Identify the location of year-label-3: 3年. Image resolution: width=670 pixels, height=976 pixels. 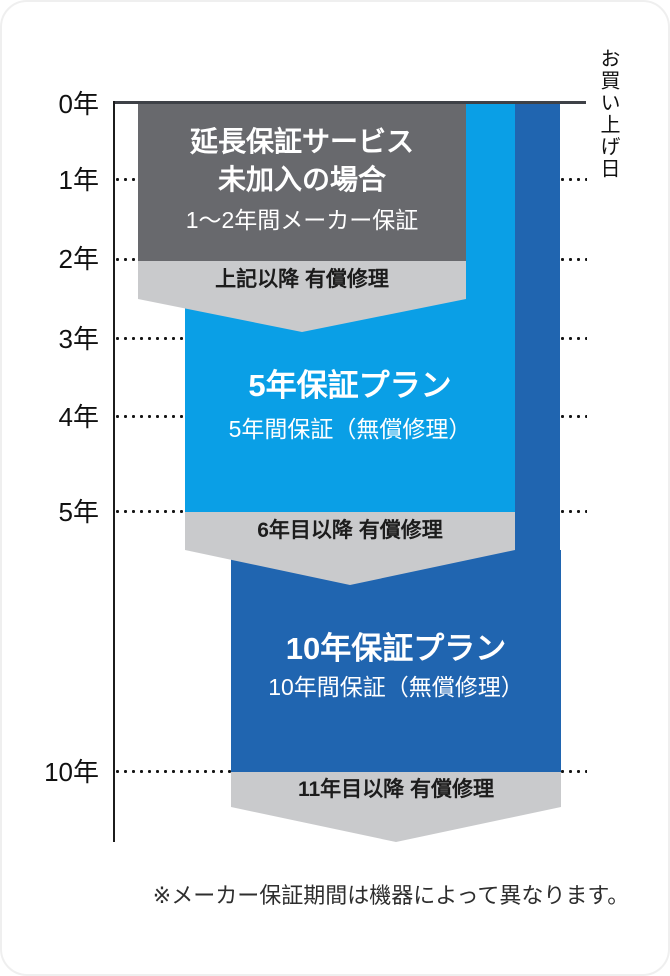
(78, 339).